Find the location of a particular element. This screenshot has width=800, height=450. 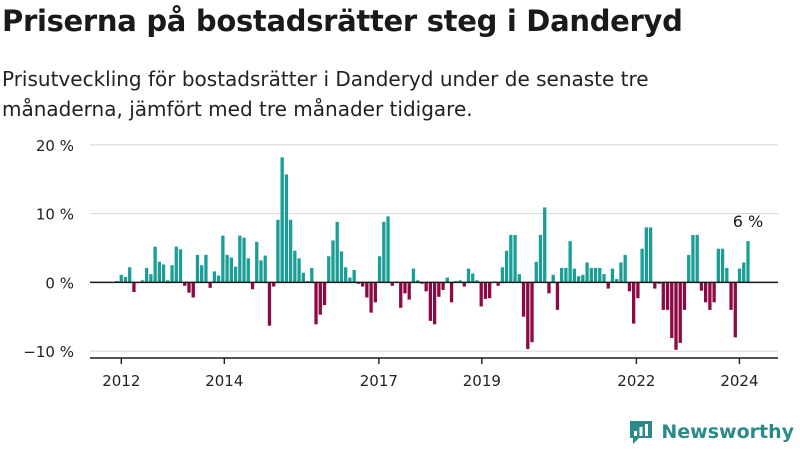

y-tick-label: 10 % is located at coordinates (55, 215).